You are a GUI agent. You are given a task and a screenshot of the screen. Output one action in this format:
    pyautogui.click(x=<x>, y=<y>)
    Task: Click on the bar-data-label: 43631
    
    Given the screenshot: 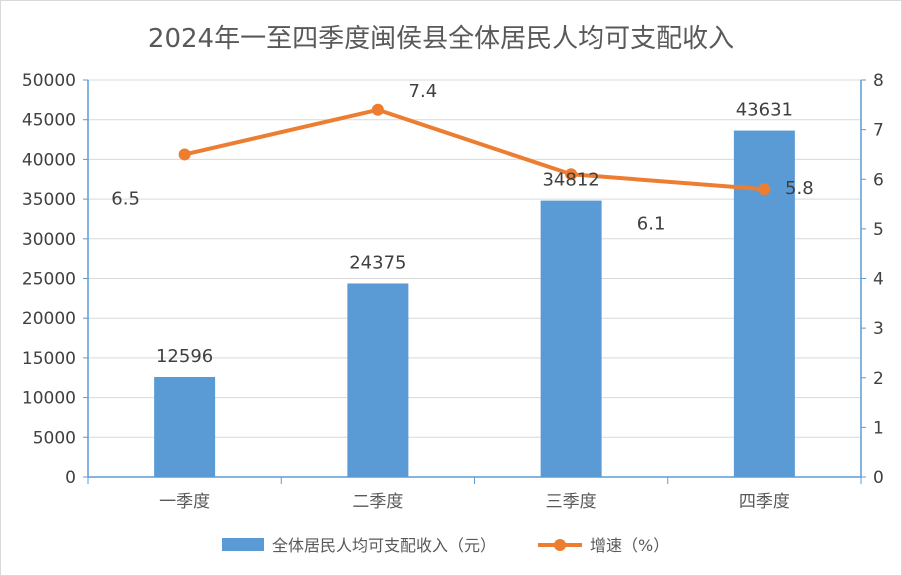 What is the action you would take?
    pyautogui.click(x=764, y=110)
    